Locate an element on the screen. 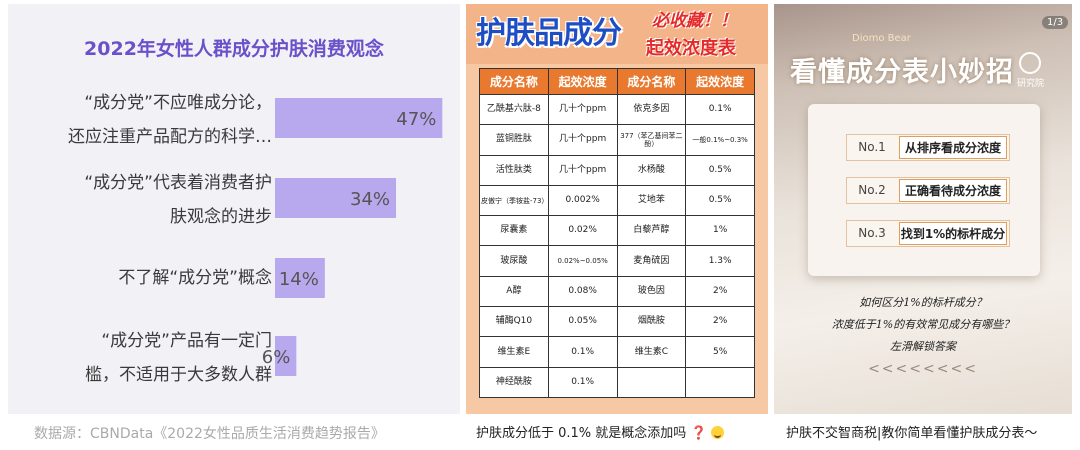 The height and width of the screenshot is (450, 1080). table-row: A醇 0.08% 玻色因 2% is located at coordinates (617, 291).